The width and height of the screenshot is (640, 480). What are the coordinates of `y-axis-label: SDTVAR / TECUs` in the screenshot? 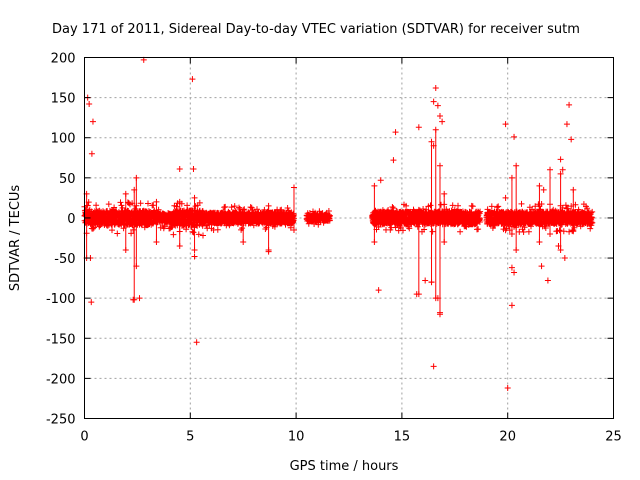 It's located at (15, 238).